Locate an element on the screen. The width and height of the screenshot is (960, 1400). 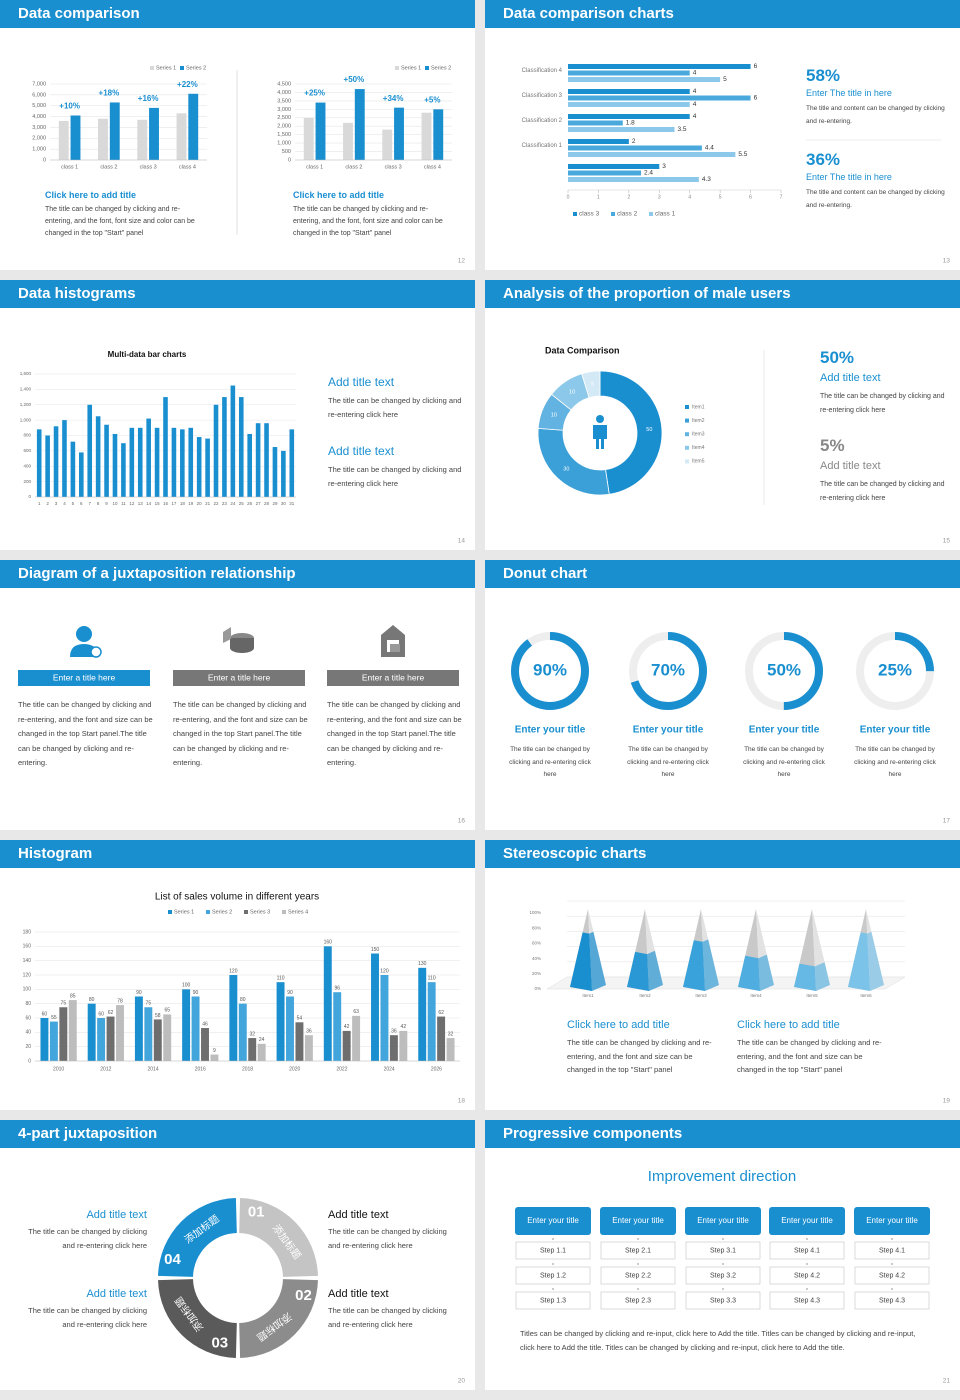
page-number: 16 is located at coordinates (462, 821).